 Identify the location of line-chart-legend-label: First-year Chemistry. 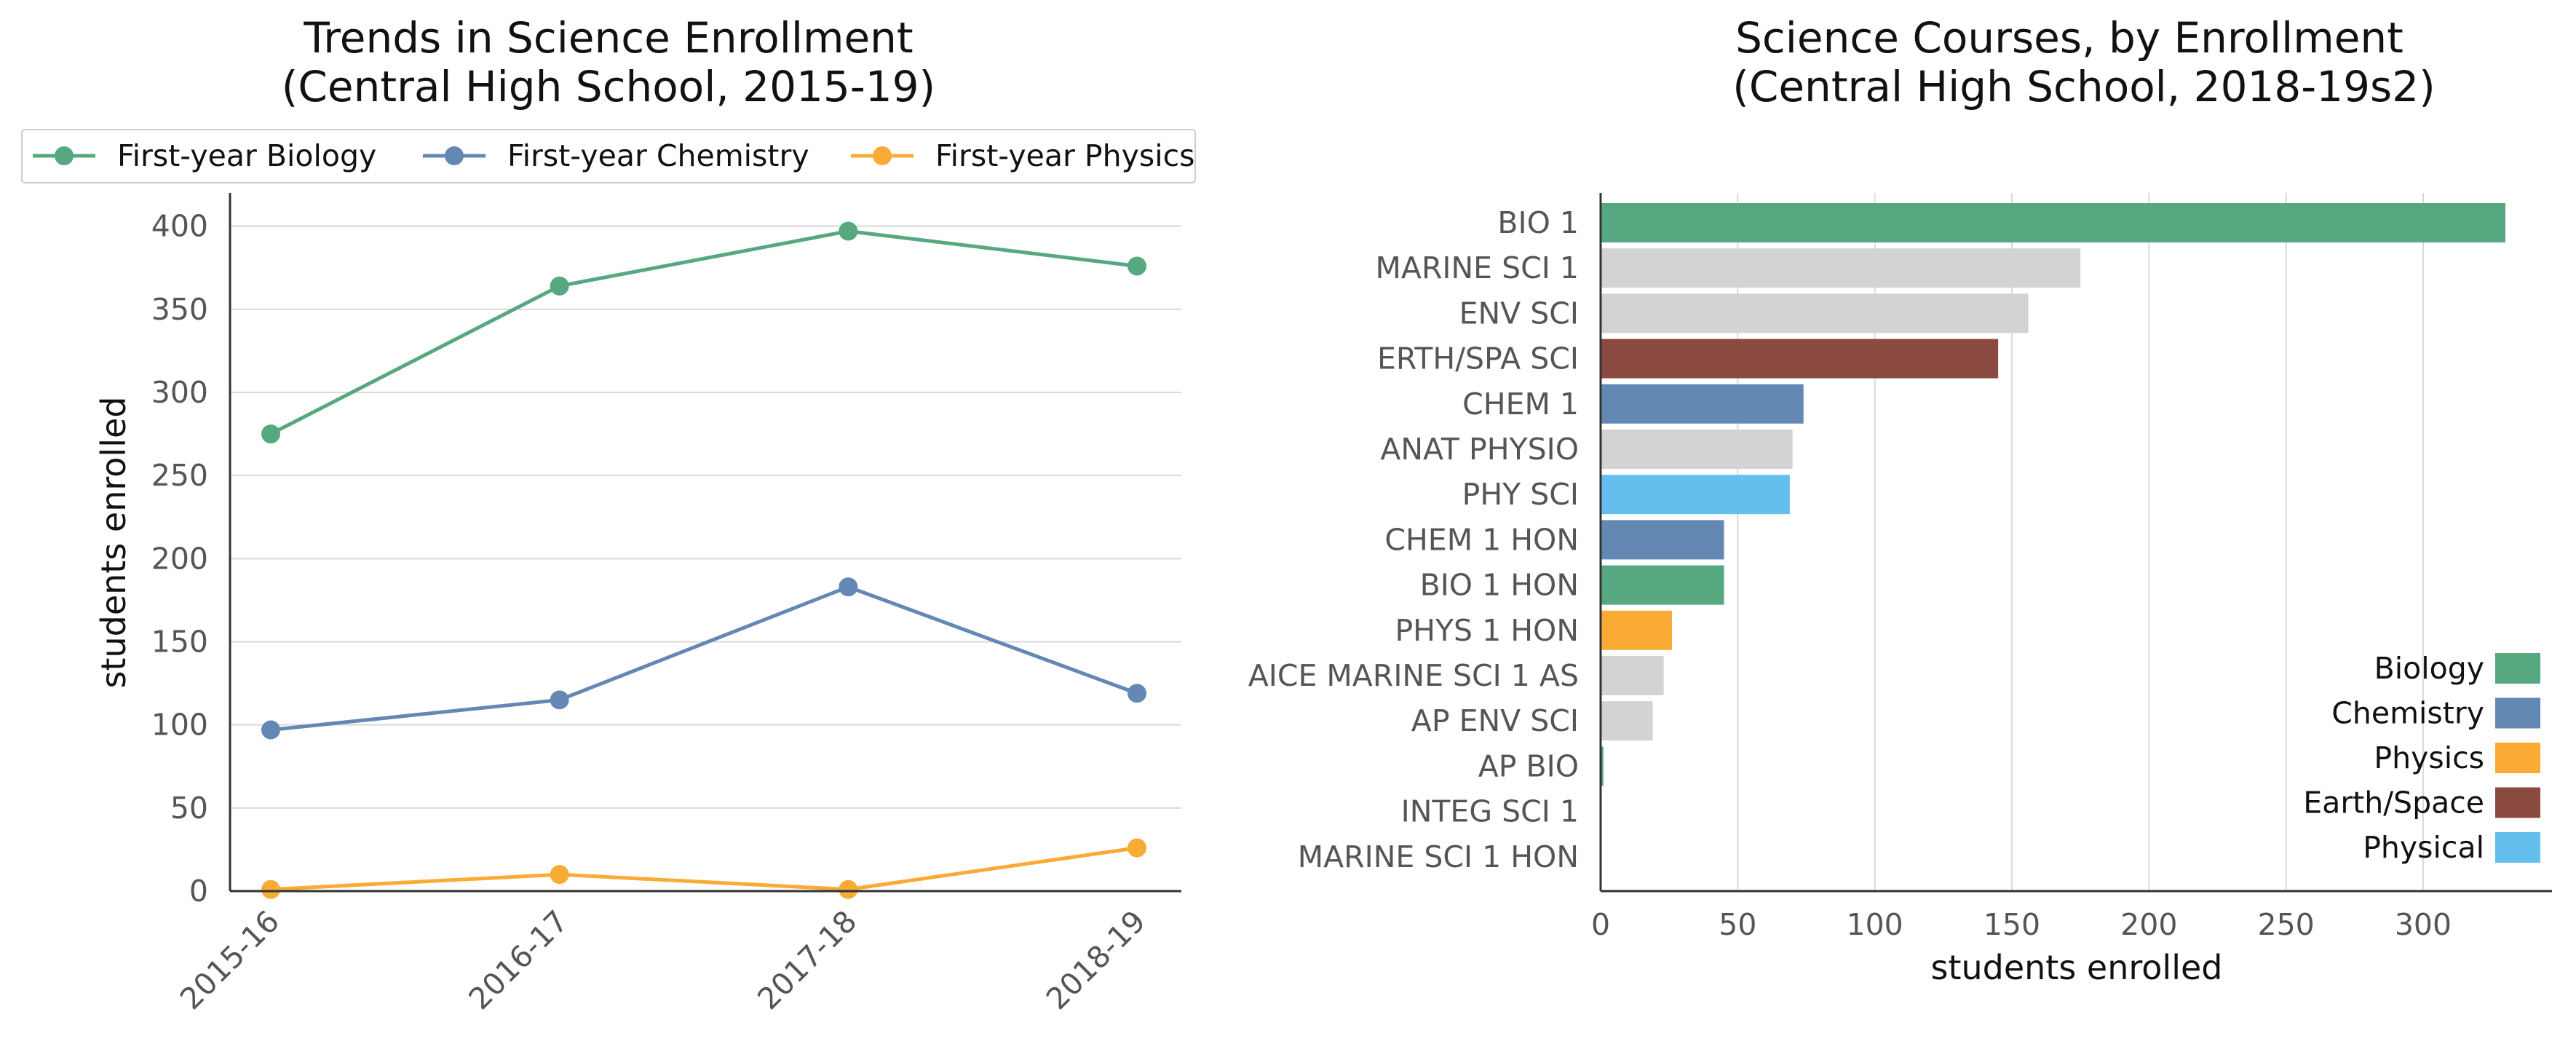
(658, 156).